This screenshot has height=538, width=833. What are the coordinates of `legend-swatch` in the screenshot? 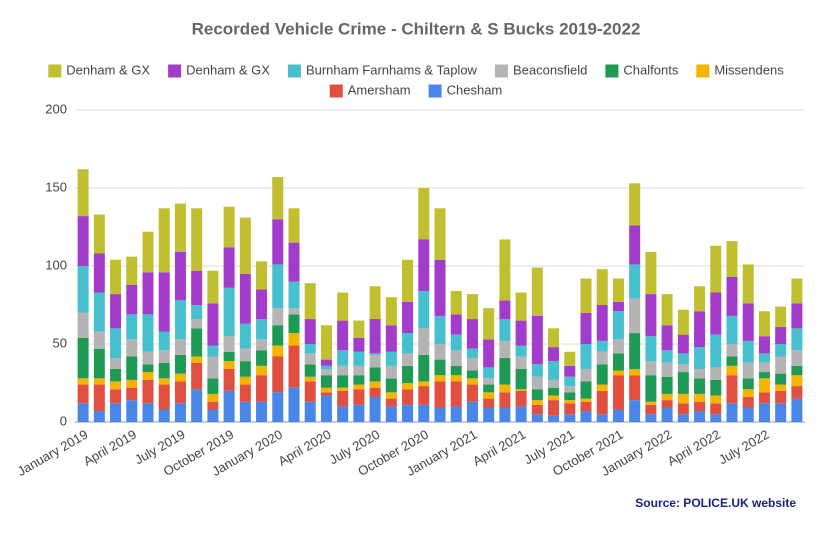 It's located at (435, 91).